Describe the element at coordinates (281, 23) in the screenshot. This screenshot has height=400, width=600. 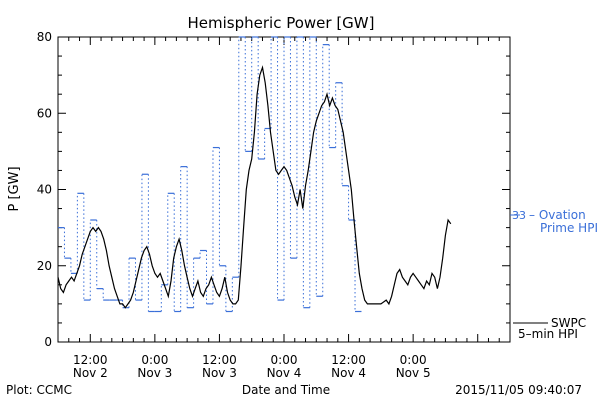
I see `chart-title: Hemispheric Power [GW]` at that location.